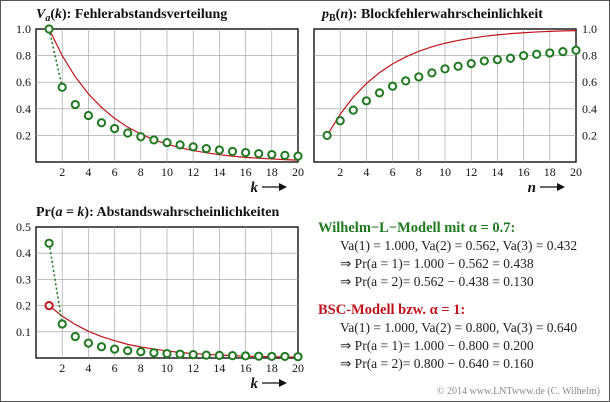 The image size is (610, 402). I want to click on chart-title-va: Va(k): Fehlerabstandsverteilung, so click(131, 15).